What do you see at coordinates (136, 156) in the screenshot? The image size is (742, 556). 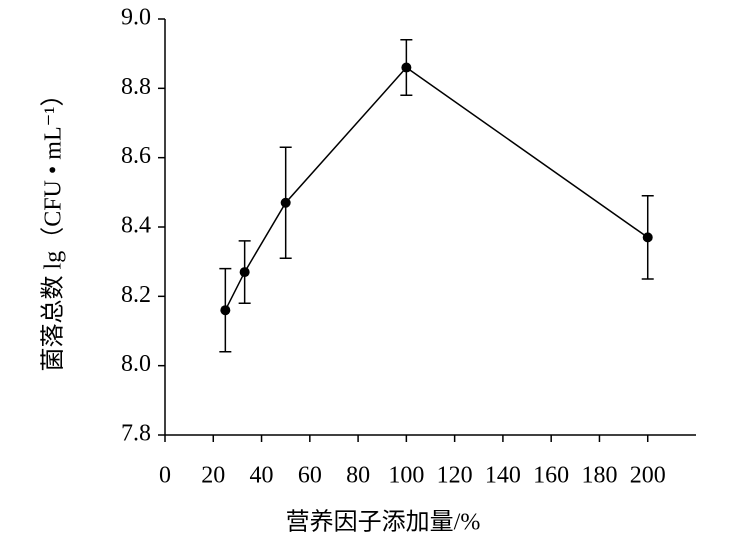 I see `y-tick-label: 8.6` at bounding box center [136, 156].